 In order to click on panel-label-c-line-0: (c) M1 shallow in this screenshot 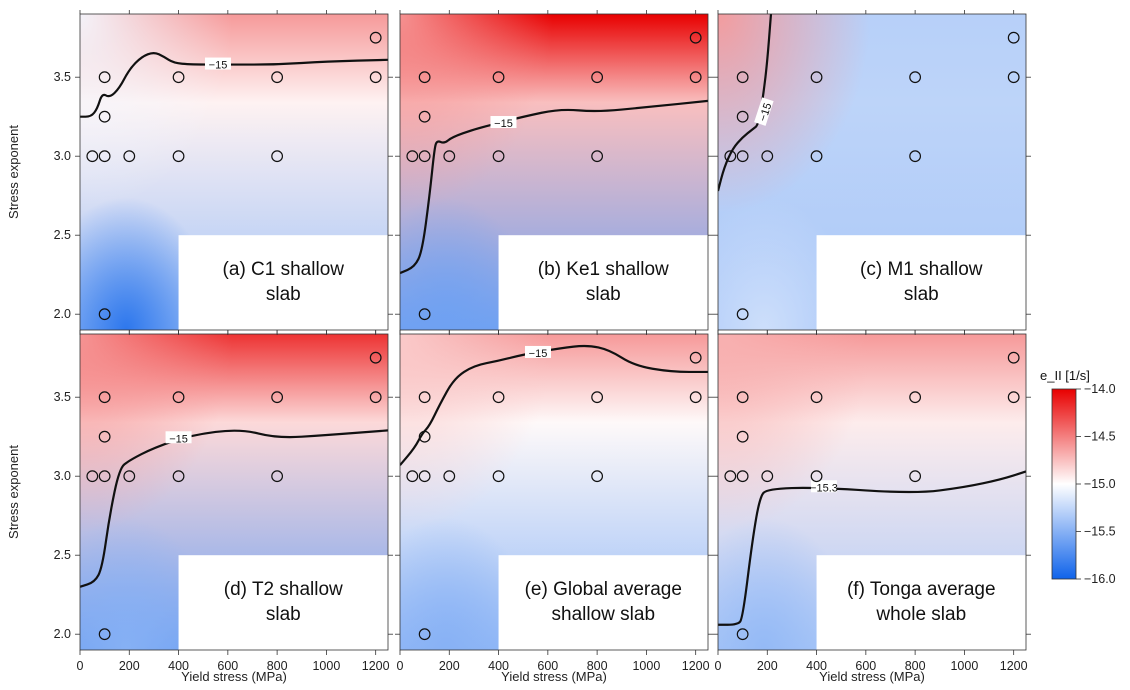, I will do `click(921, 269)`.